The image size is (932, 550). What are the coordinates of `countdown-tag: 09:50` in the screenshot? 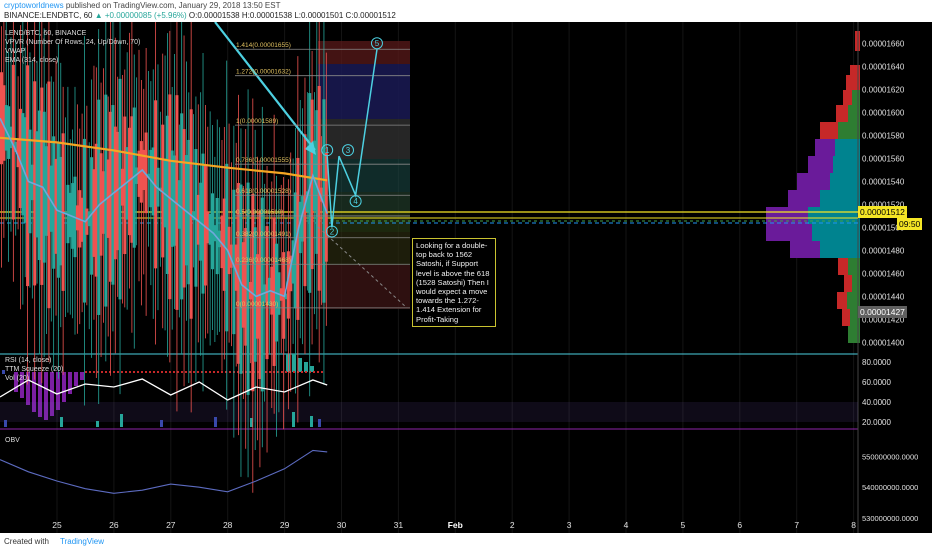 It's located at (910, 224).